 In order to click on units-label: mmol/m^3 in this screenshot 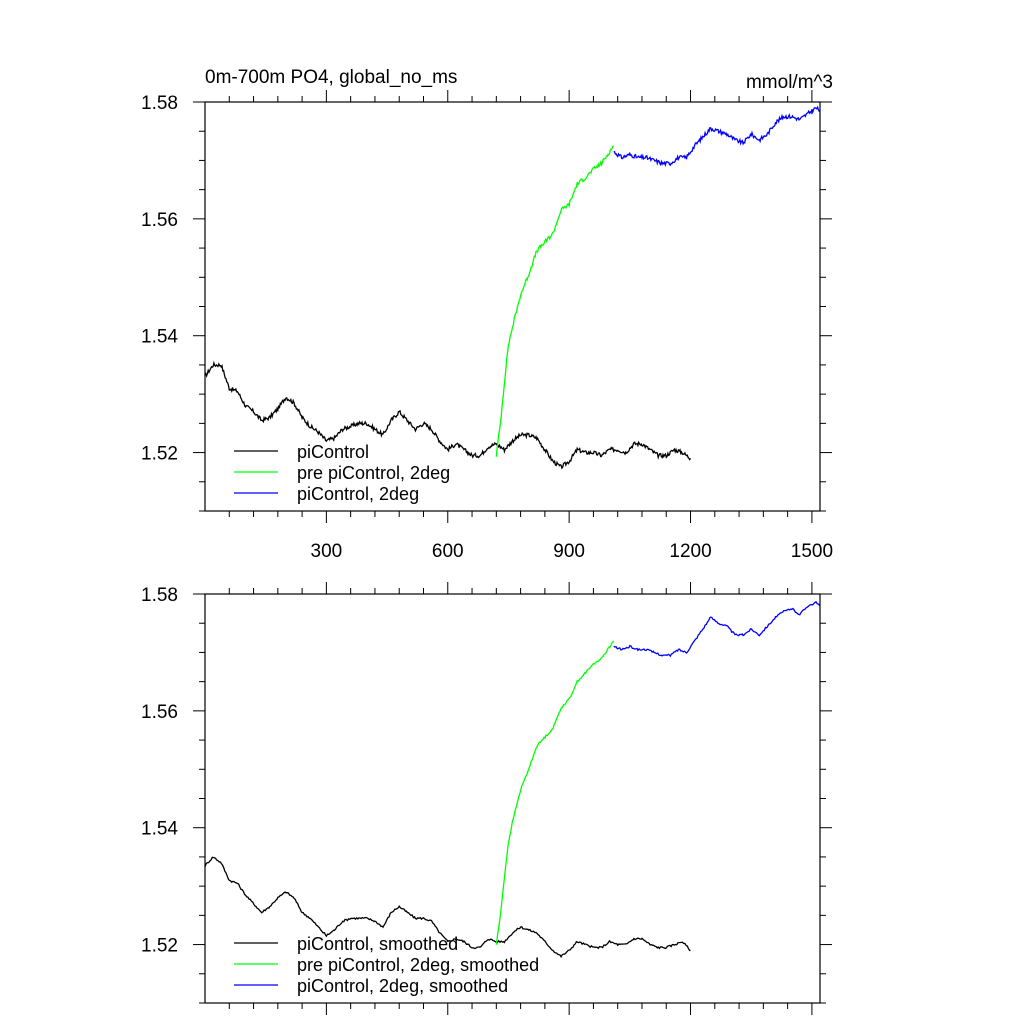, I will do `click(789, 82)`.